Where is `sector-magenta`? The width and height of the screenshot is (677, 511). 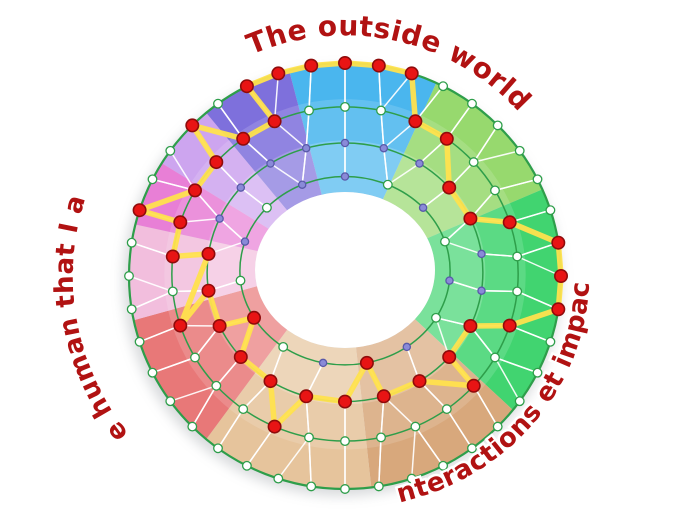
sector-magenta is located at coordinates (202, 207).